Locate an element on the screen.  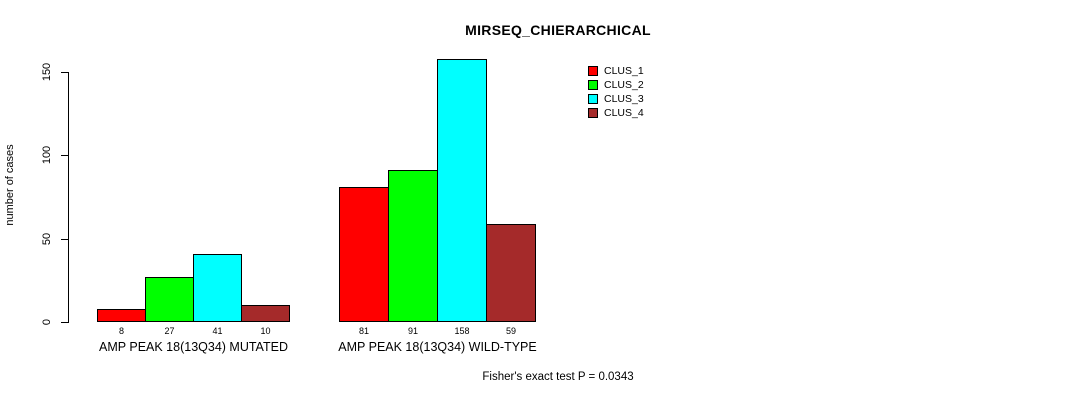
bar-value-label: 41 is located at coordinates (217, 331).